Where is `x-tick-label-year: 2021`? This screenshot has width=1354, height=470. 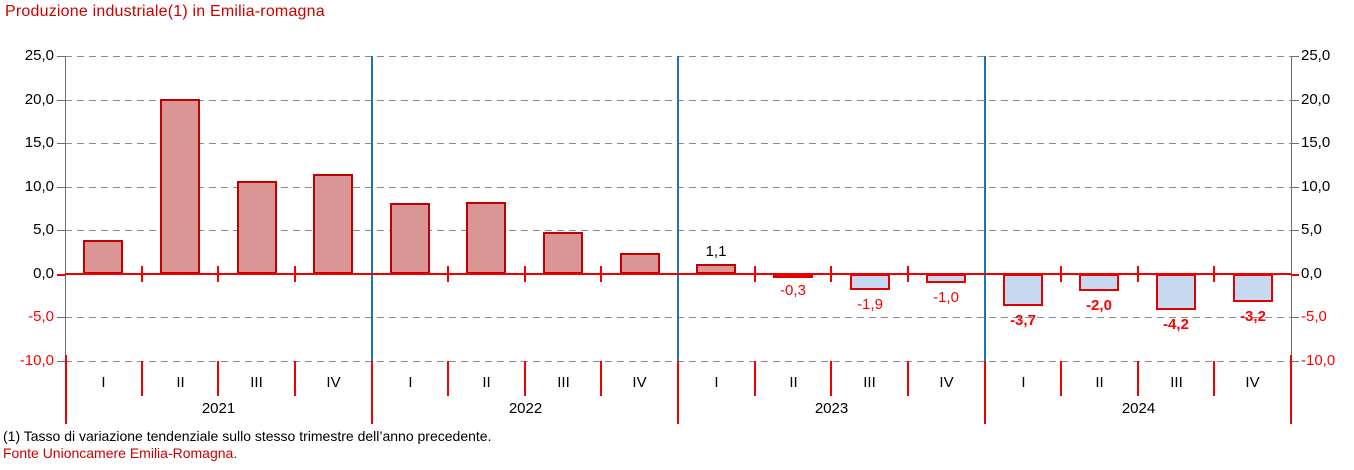
x-tick-label-year: 2021 is located at coordinates (218, 408).